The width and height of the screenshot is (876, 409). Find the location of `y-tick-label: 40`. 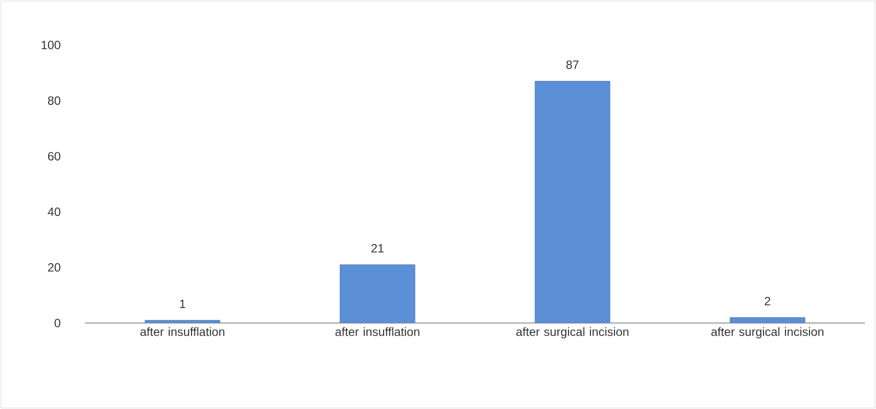

y-tick-label: 40 is located at coordinates (54, 212).